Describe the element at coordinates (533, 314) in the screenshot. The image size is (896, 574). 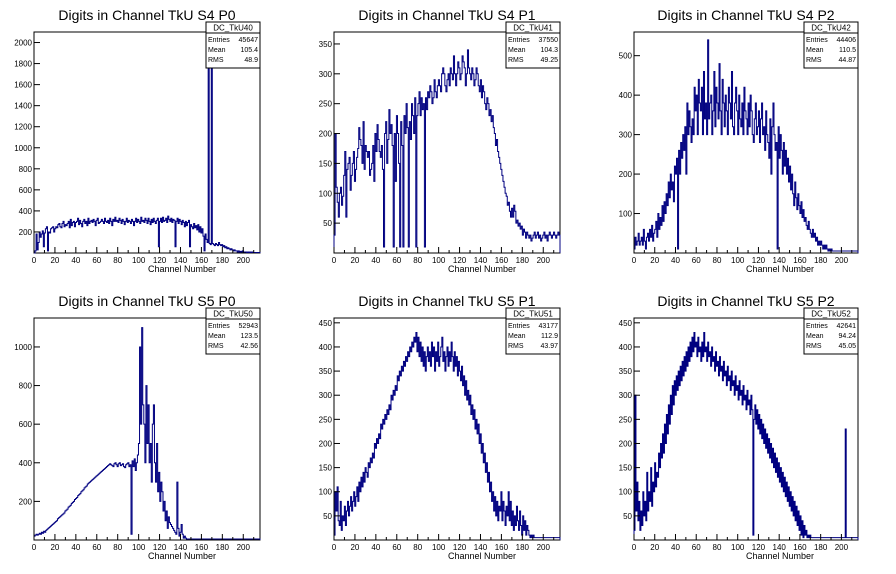
I see `stats-name: DC_TkU51` at that location.